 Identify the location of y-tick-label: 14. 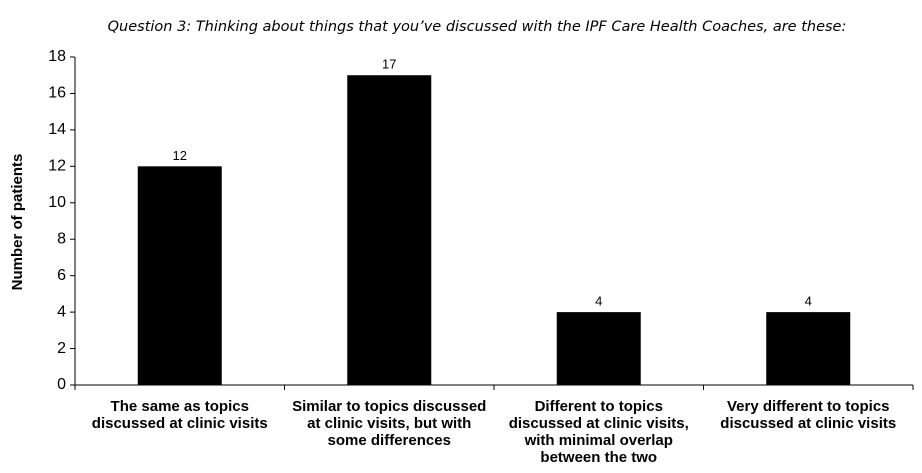
(57, 129).